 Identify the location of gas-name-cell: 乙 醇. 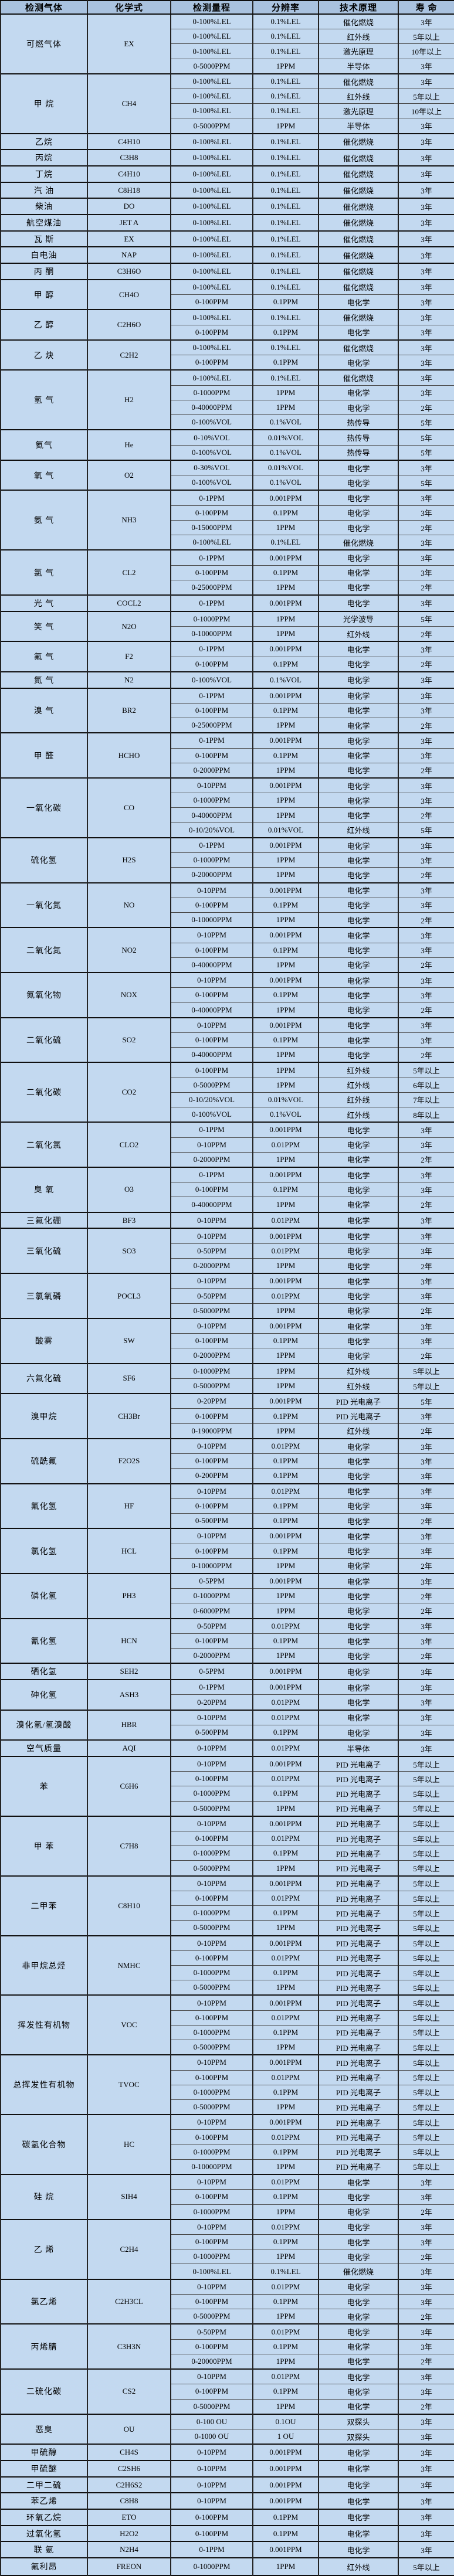
(44, 325).